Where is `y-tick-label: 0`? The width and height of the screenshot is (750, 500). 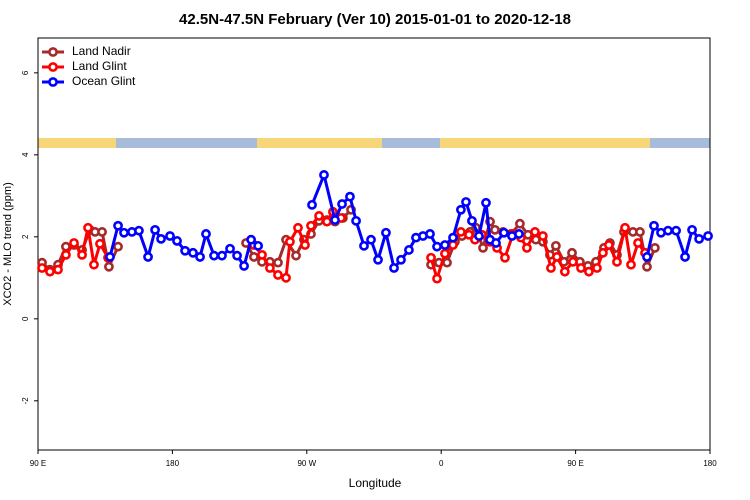 y-tick-label: 0 is located at coordinates (25, 318).